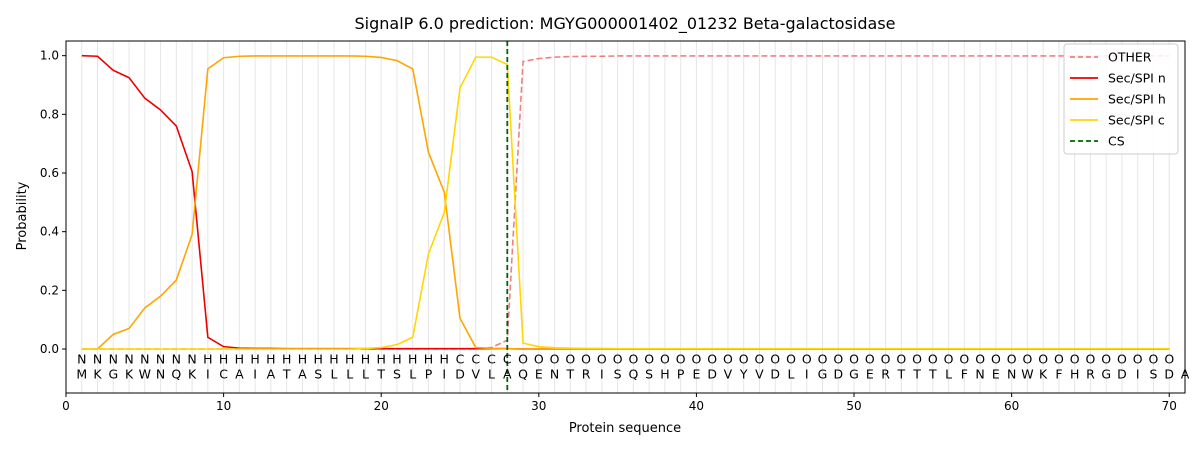  What do you see at coordinates (1011, 406) in the screenshot?
I see `x-tick-label: 60` at bounding box center [1011, 406].